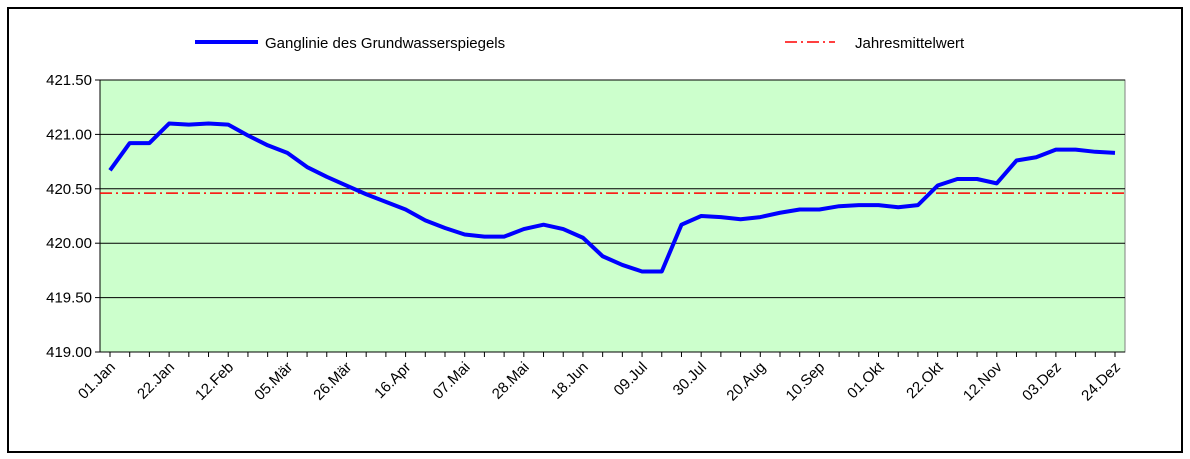 This screenshot has height=459, width=1190. What do you see at coordinates (910, 43) in the screenshot?
I see `legend-label: Jahresmittelwert` at bounding box center [910, 43].